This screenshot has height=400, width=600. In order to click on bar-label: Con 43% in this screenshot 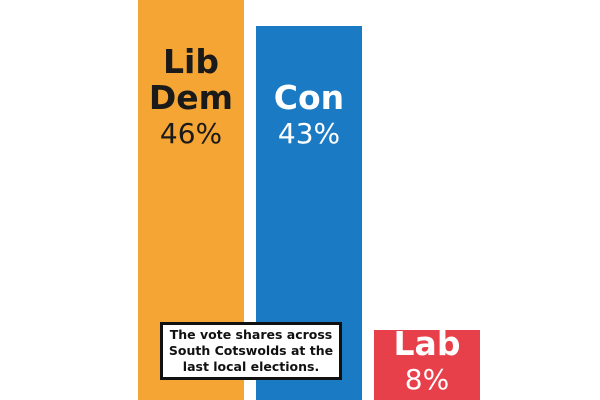, I will do `click(309, 116)`.